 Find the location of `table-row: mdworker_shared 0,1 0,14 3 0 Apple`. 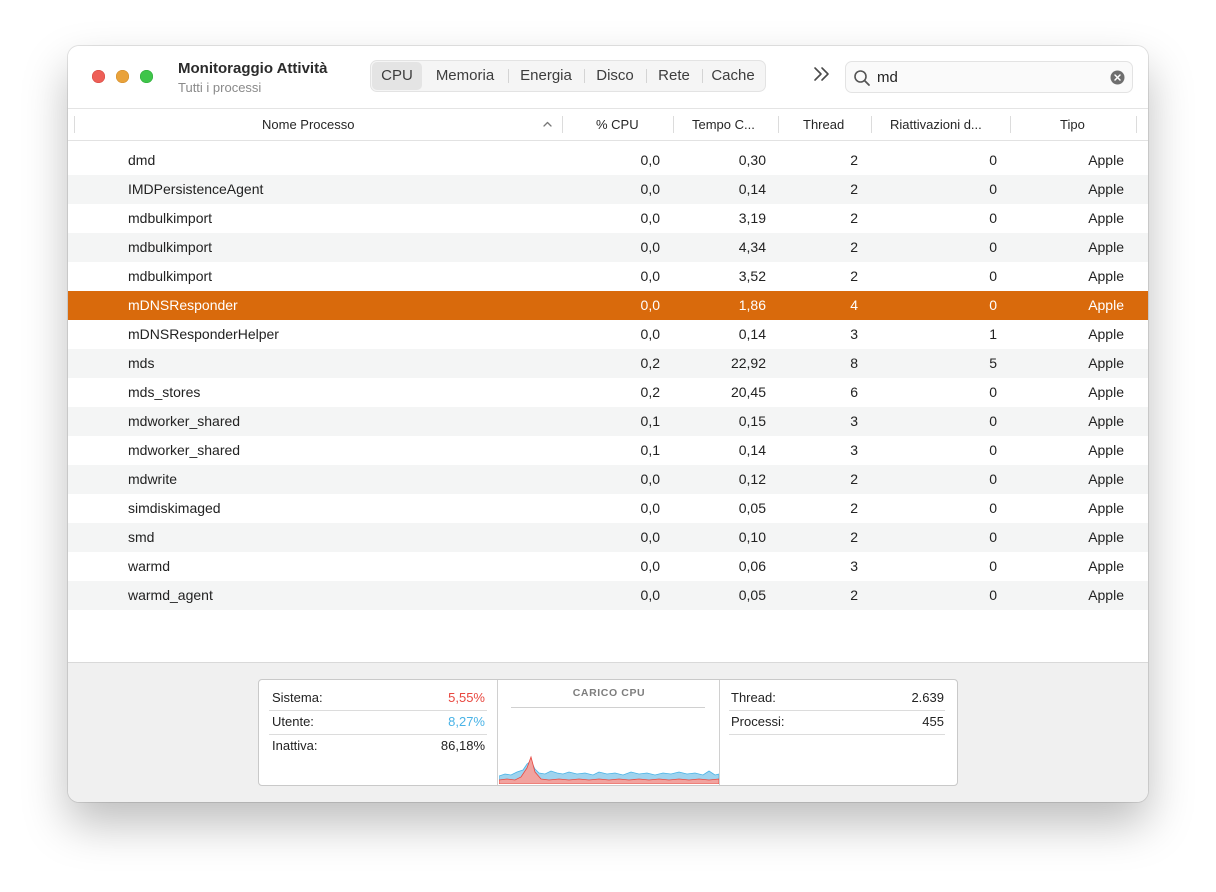

table-row: mdworker_shared 0,1 0,14 3 0 Apple is located at coordinates (608, 450).